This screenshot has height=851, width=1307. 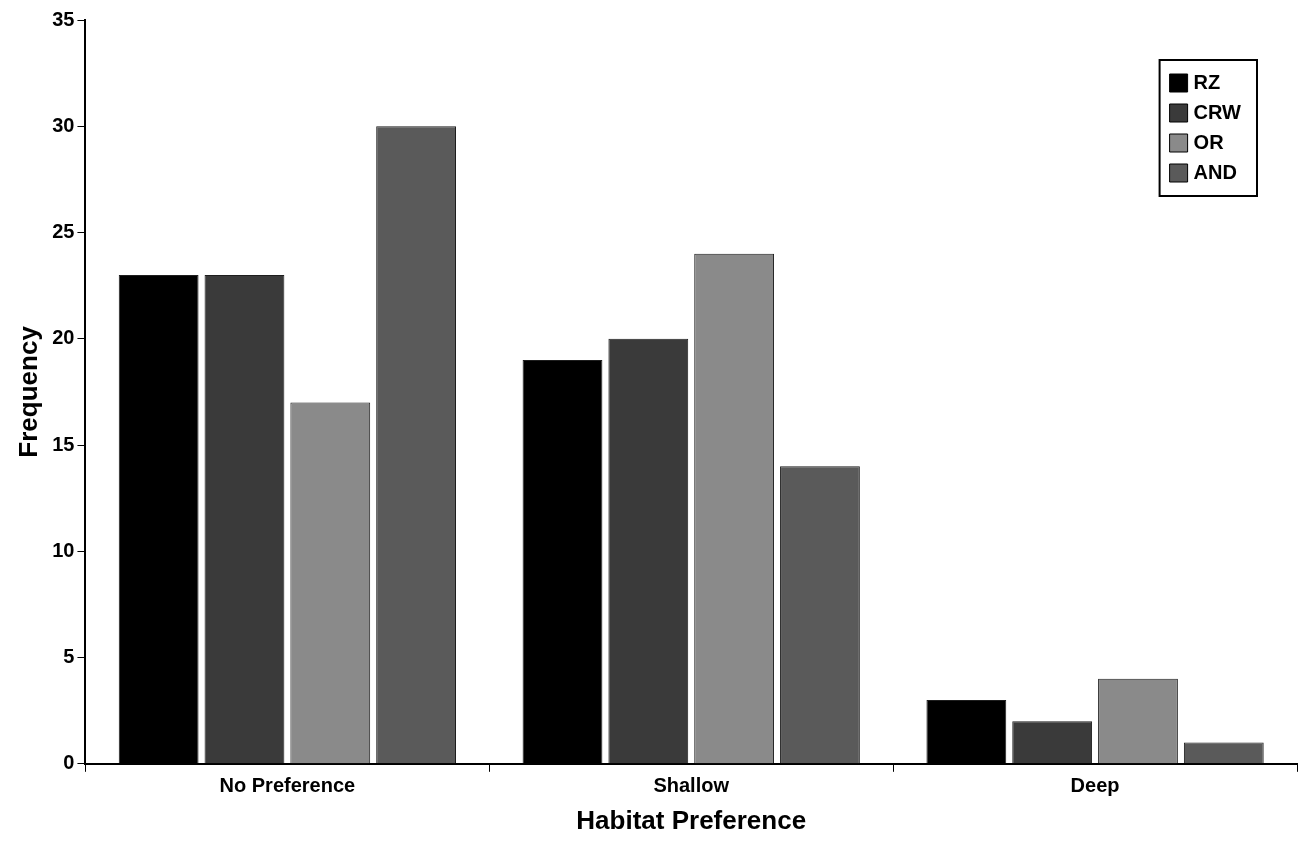 I want to click on y-tick-label: 20, so click(x=63, y=337).